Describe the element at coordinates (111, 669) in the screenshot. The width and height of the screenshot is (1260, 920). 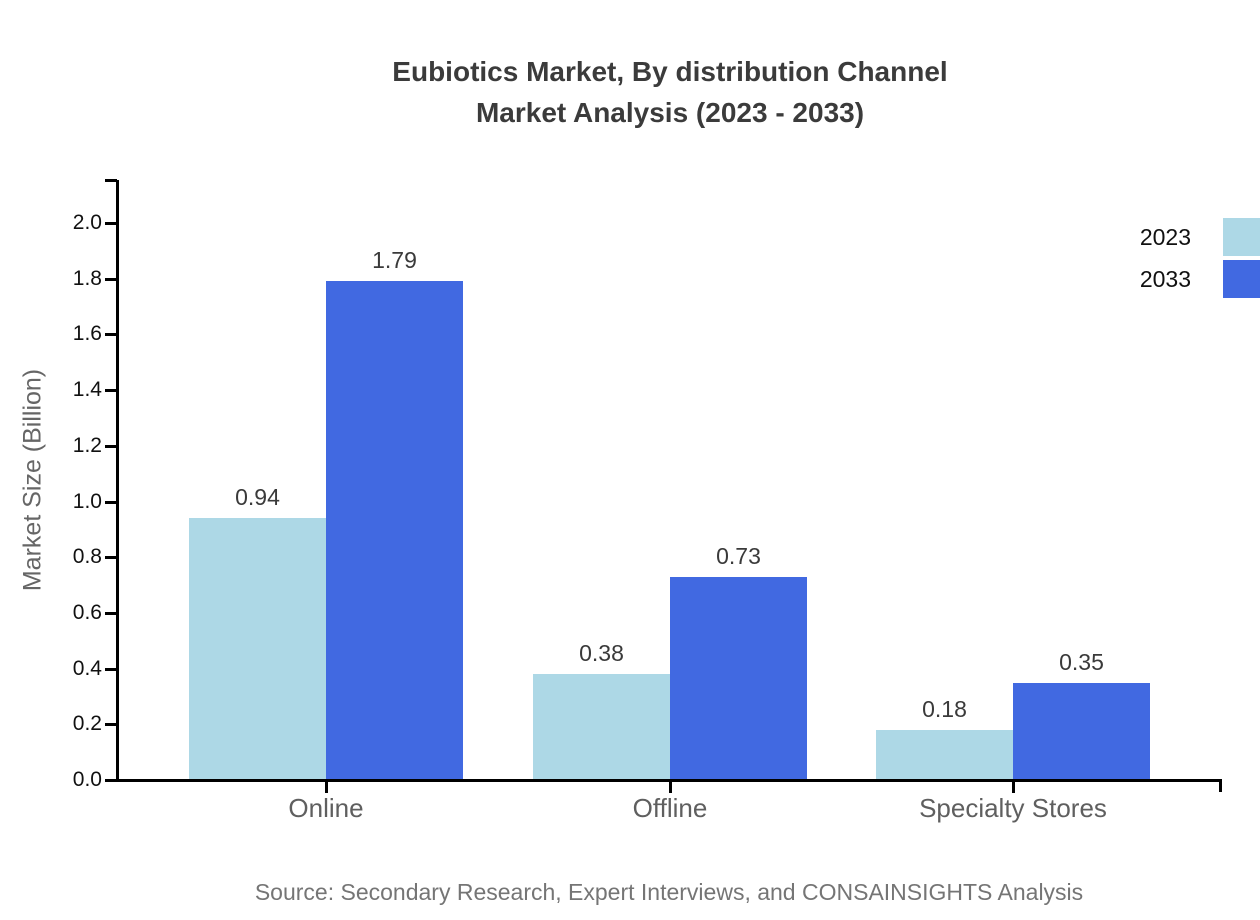
I see `y-tick-mark-0.4` at that location.